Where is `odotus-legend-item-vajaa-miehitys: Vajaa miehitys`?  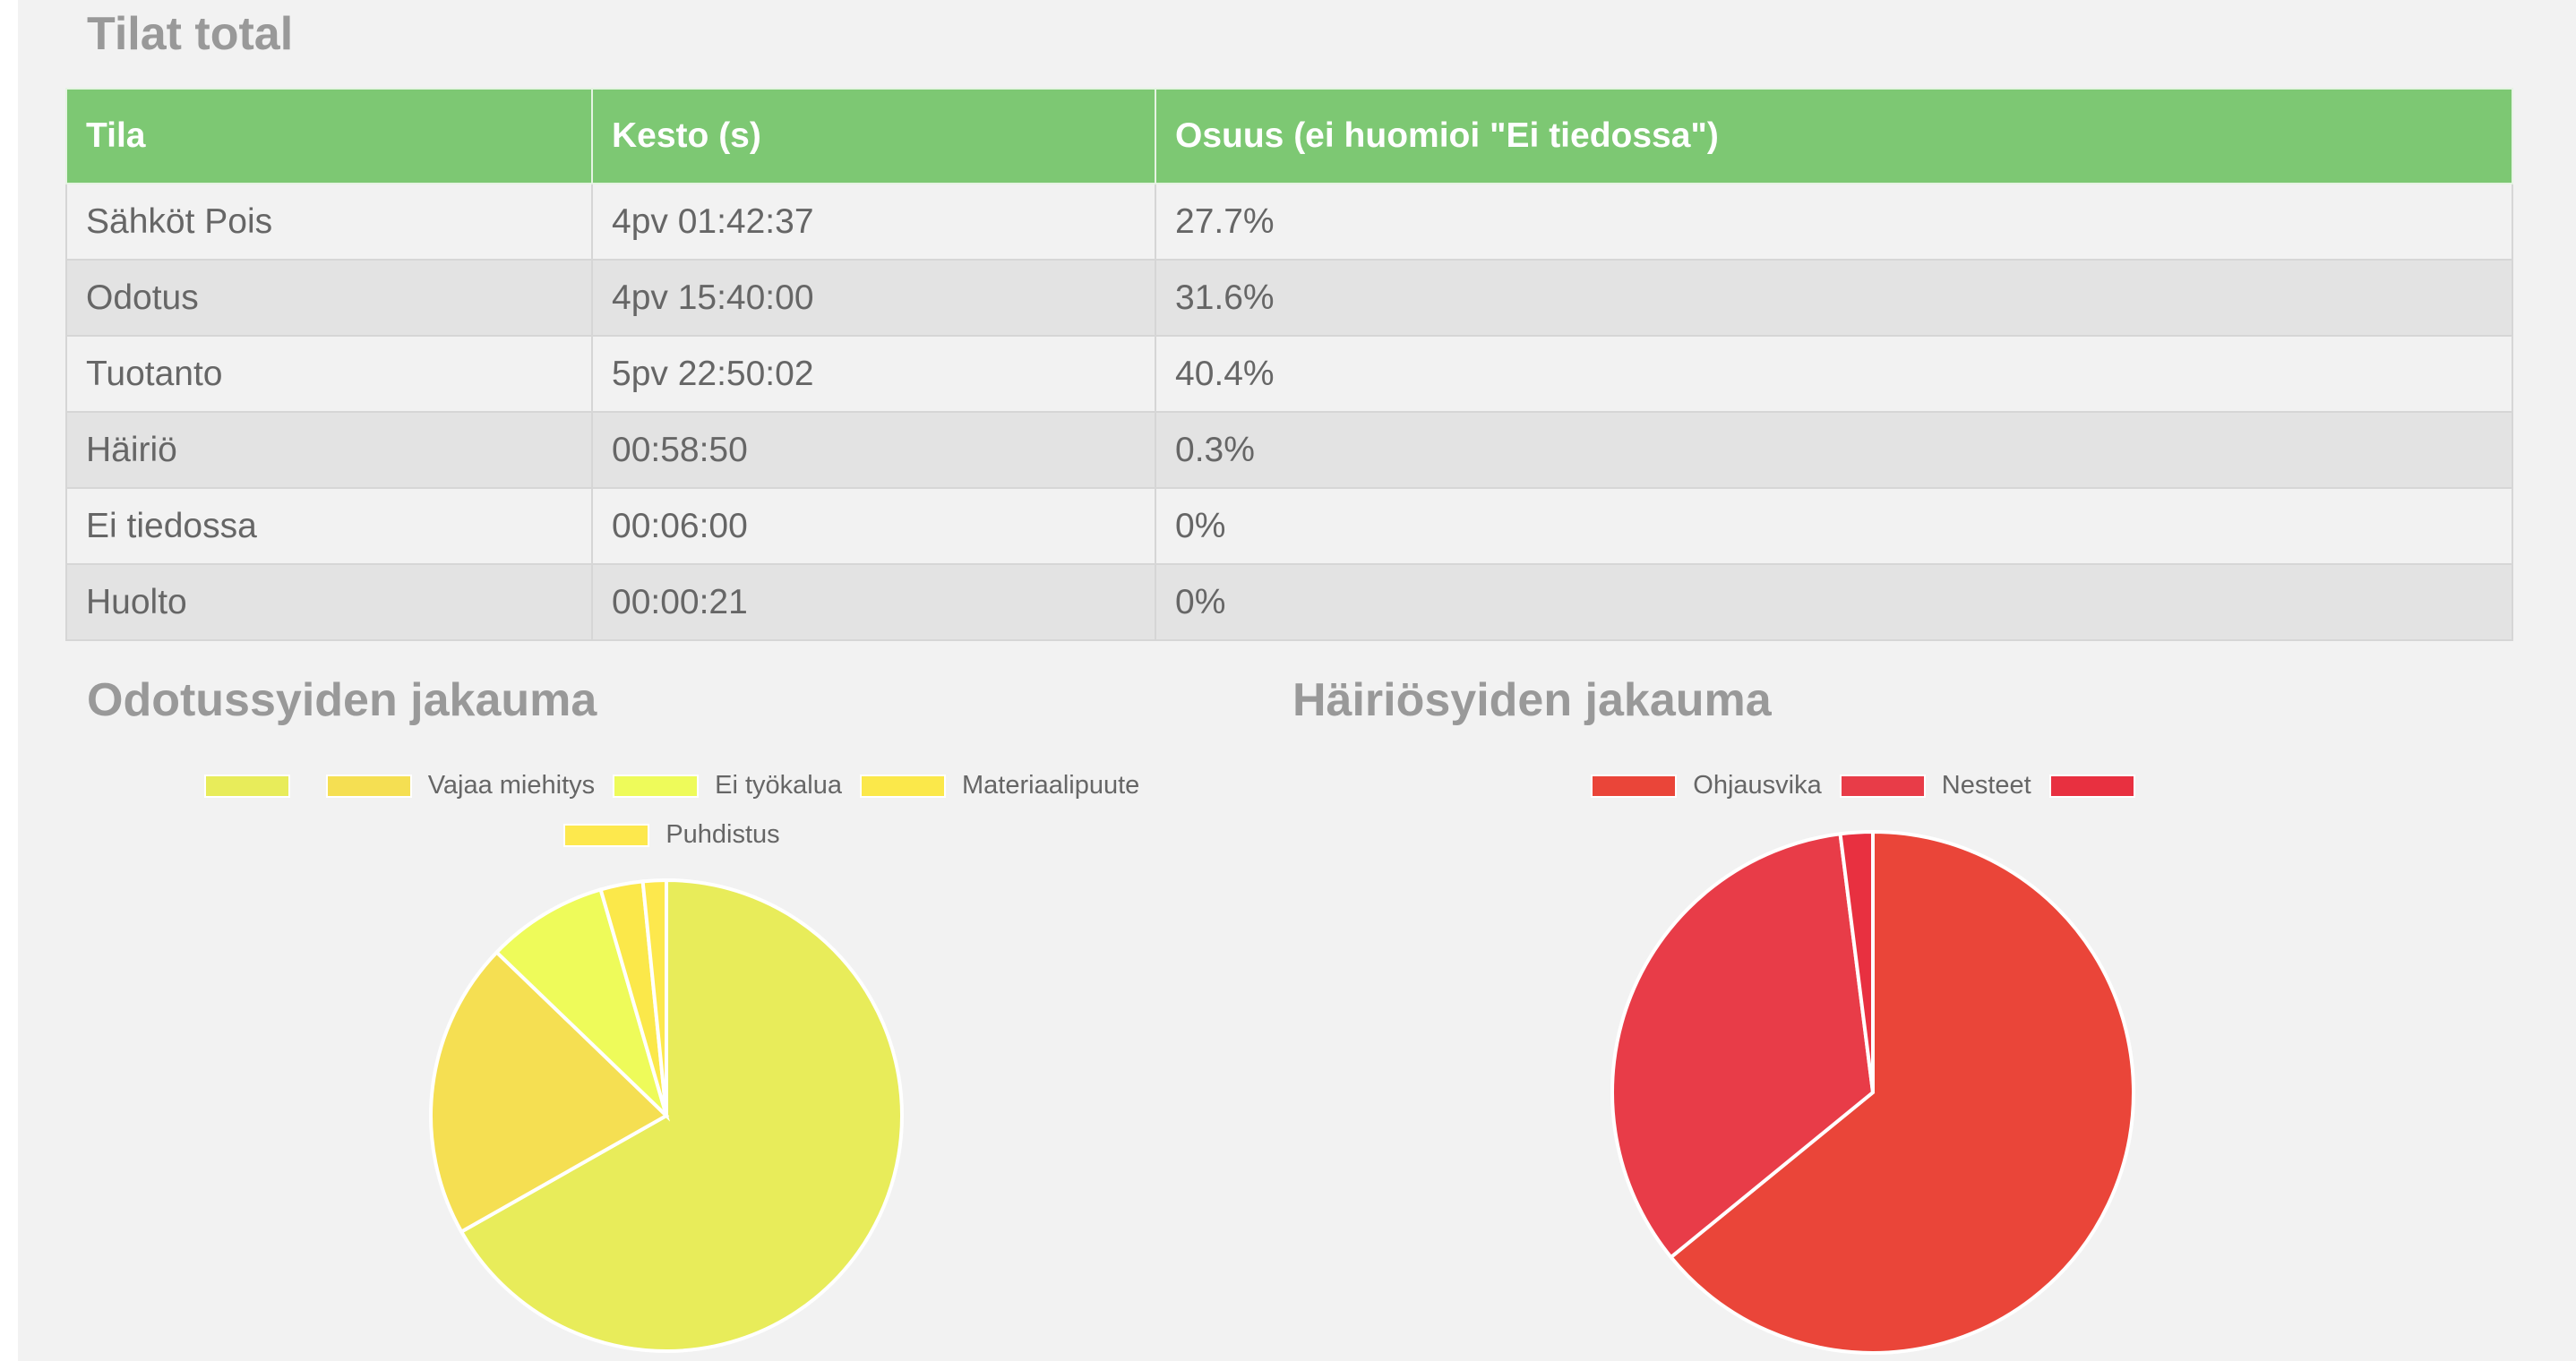
odotus-legend-item-vajaa-miehitys: Vajaa miehitys is located at coordinates (460, 785).